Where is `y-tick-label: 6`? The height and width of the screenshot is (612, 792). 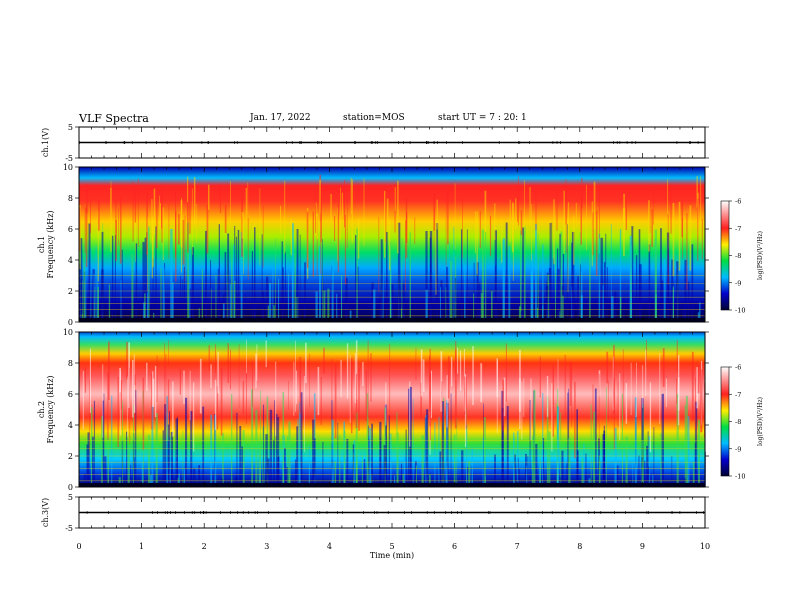 y-tick-label: 6 is located at coordinates (70, 229).